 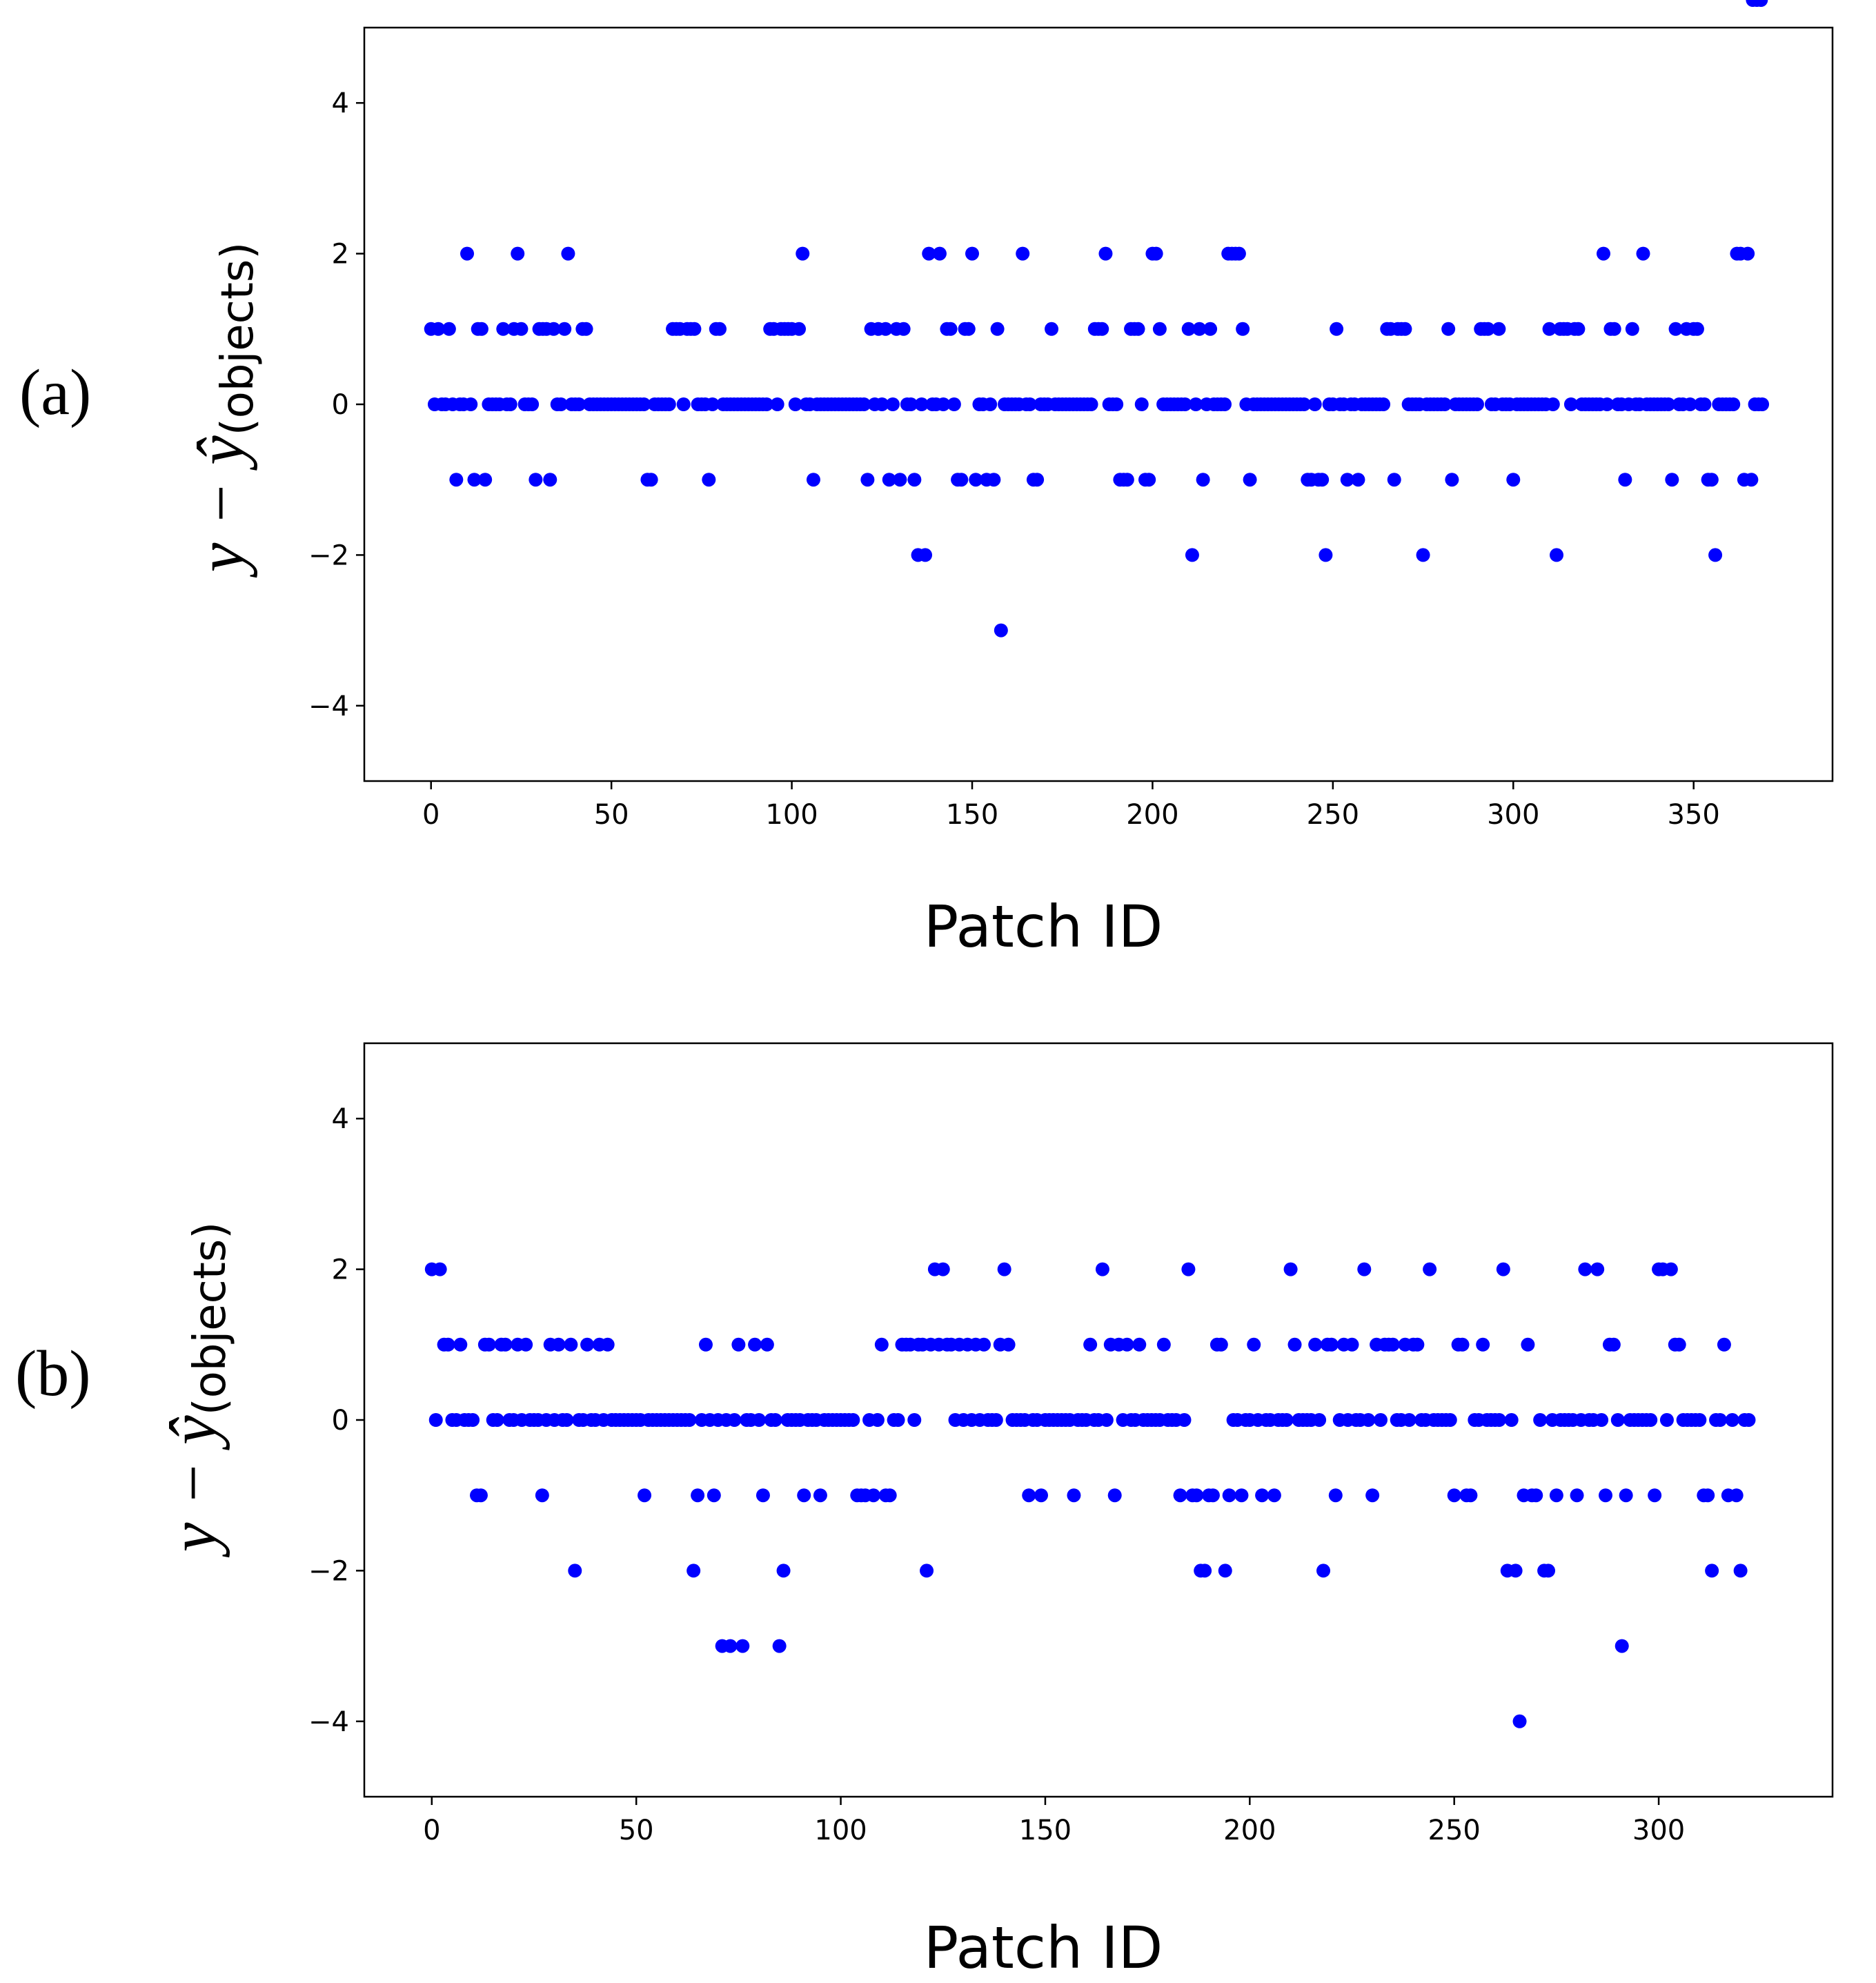 What do you see at coordinates (840, 1830) in the screenshot?
I see `x-tick-label: 100` at bounding box center [840, 1830].